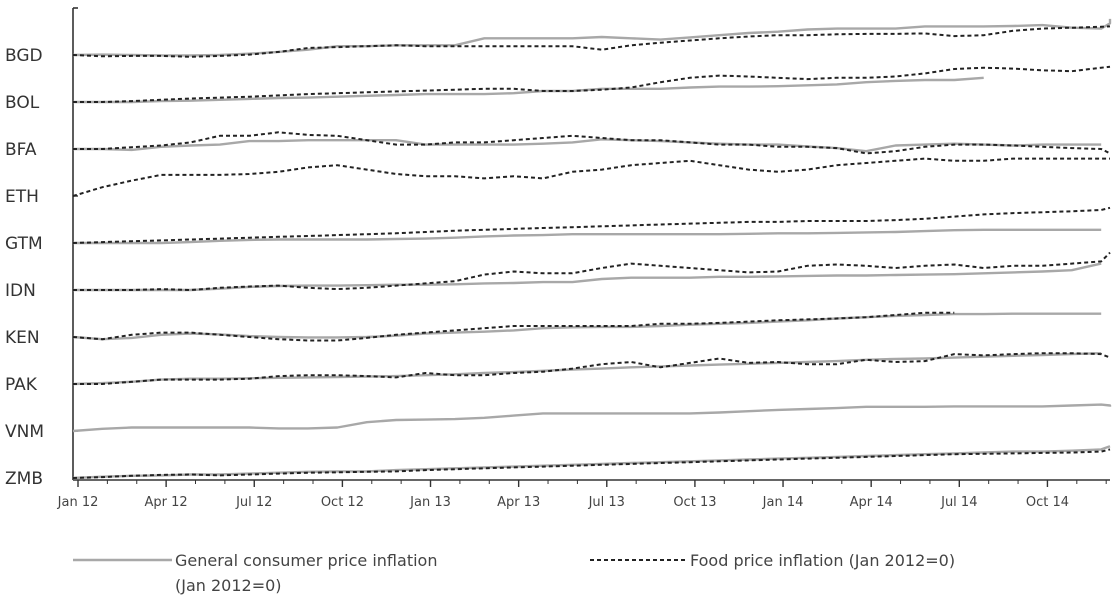 This screenshot has width=1115, height=602. I want to click on series-general-idn, so click(587, 277).